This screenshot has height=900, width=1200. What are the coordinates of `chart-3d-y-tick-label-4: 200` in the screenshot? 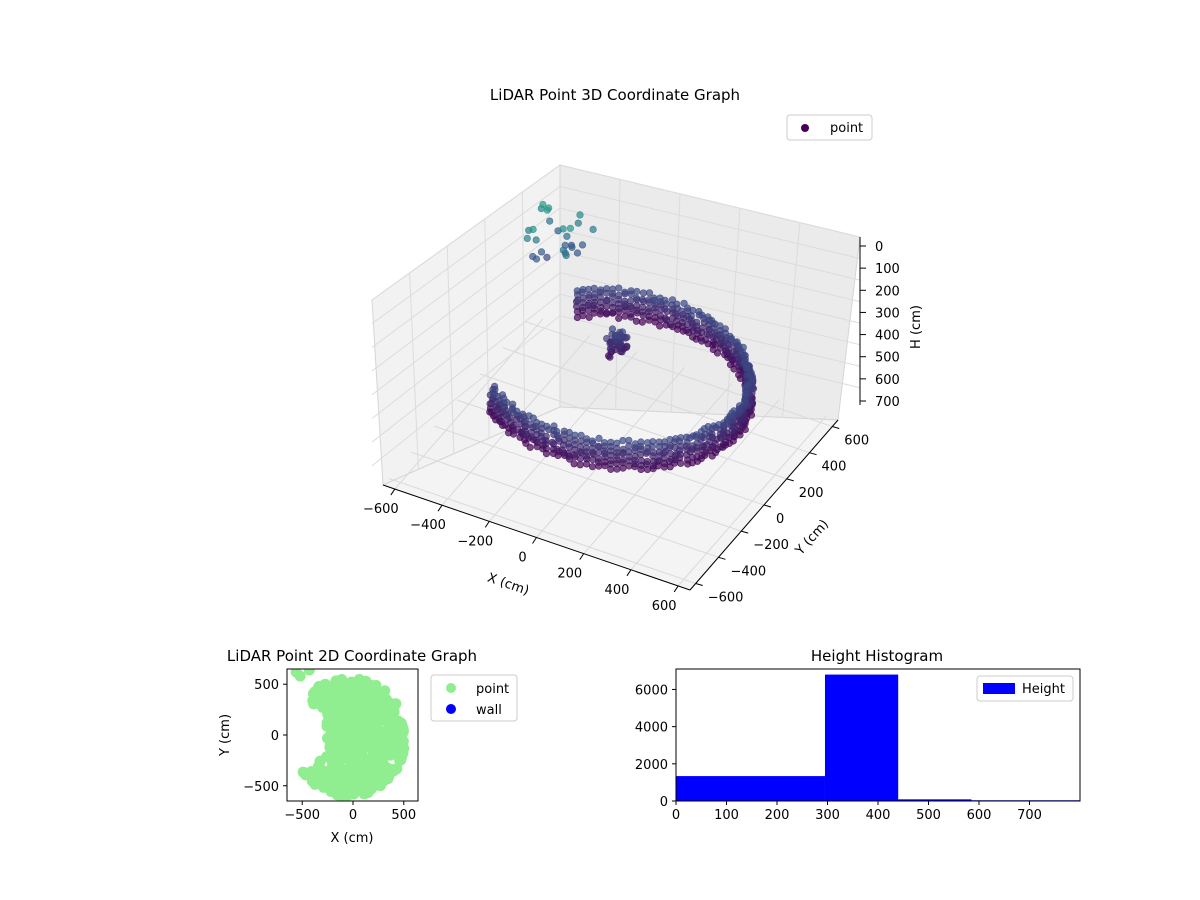 It's located at (811, 493).